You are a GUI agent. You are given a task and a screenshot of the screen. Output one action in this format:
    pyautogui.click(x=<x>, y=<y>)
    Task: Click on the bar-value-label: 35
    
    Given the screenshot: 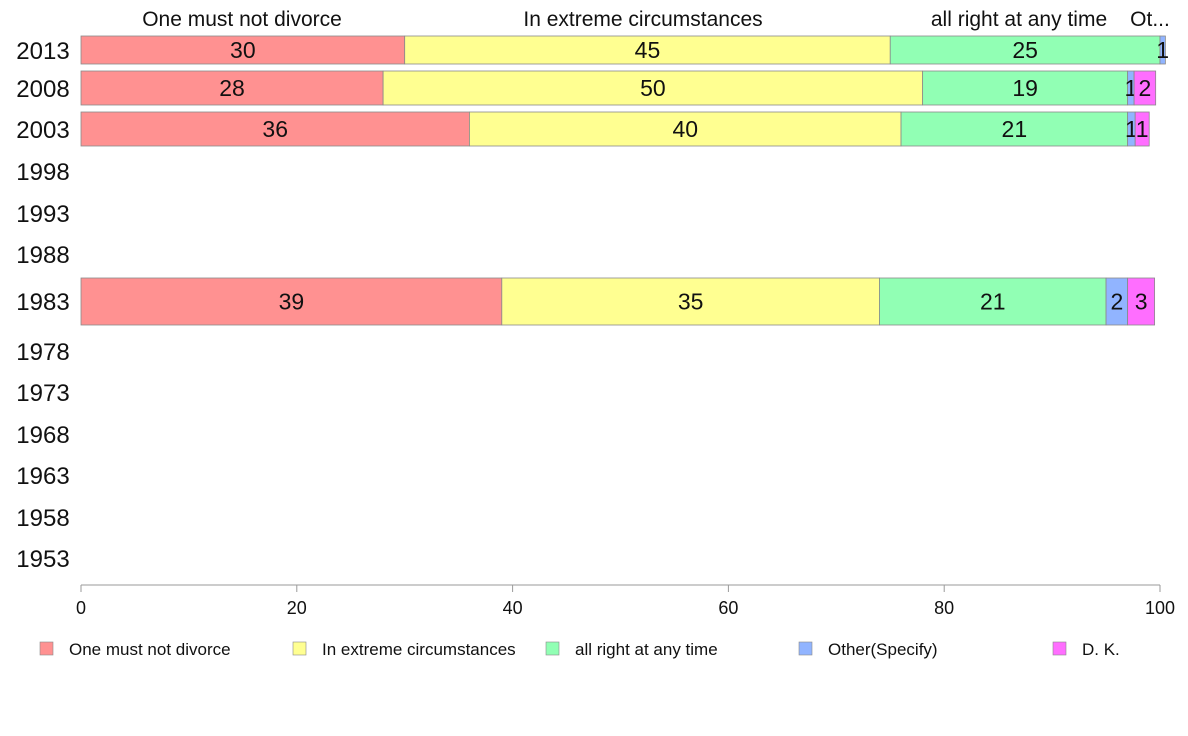 What is the action you would take?
    pyautogui.click(x=691, y=302)
    